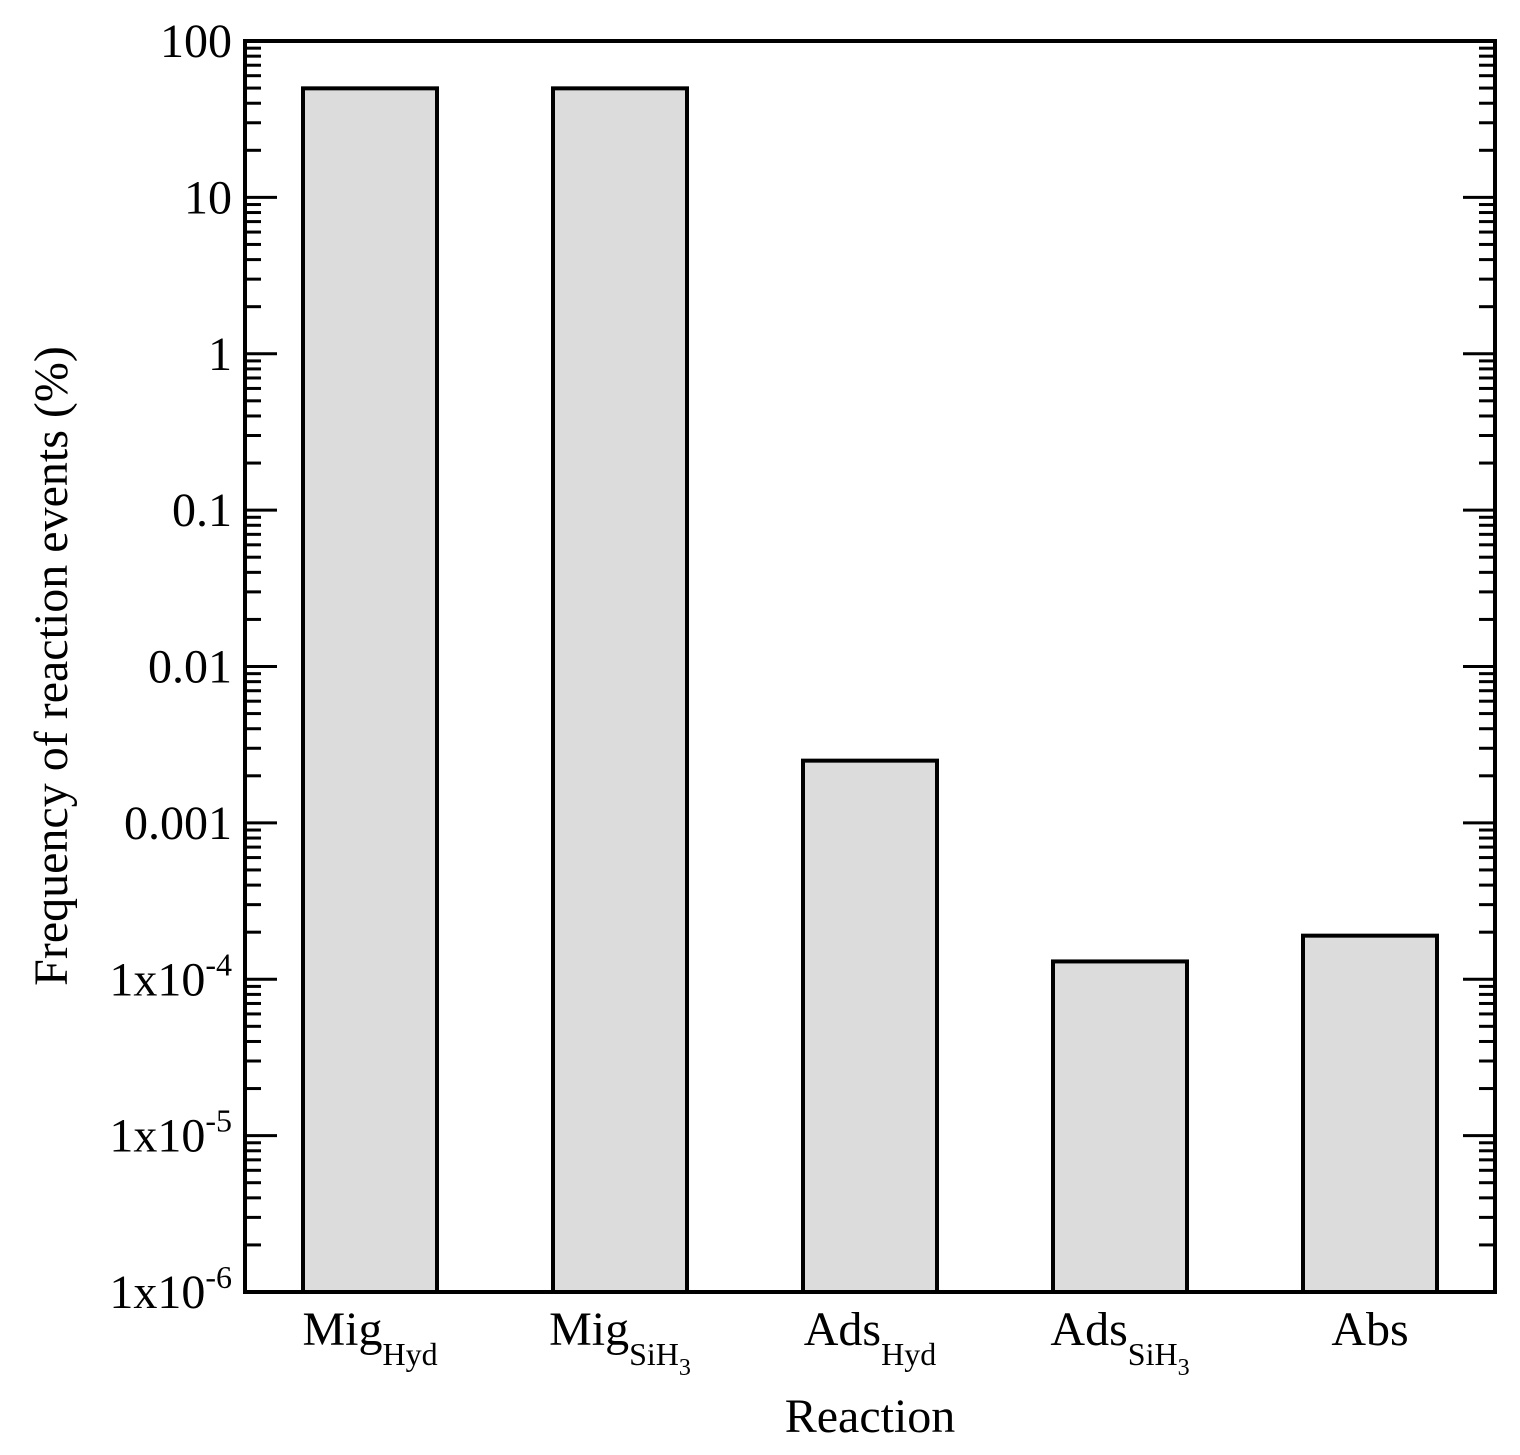 The height and width of the screenshot is (1455, 1520). Describe the element at coordinates (178, 823) in the screenshot. I see `y-tick-label: 0.001` at that location.